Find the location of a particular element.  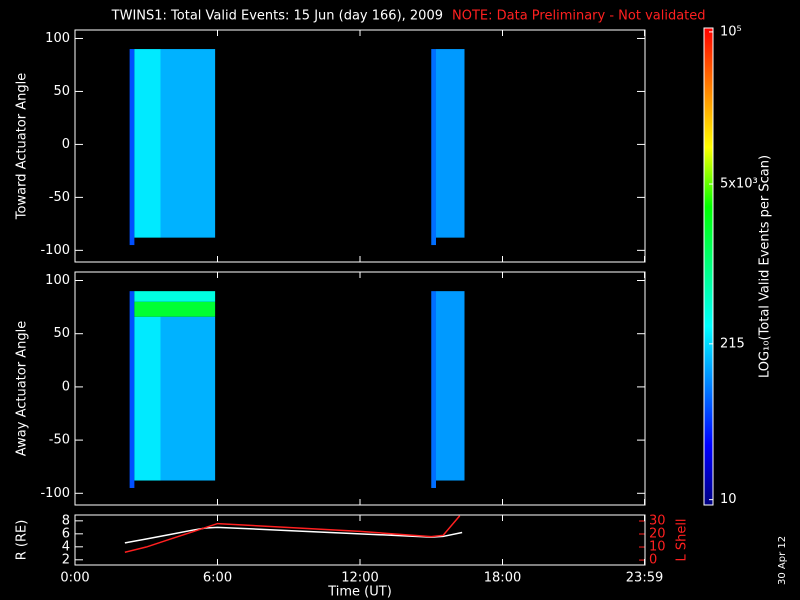

x-tick-label: 12:00 is located at coordinates (359, 578).